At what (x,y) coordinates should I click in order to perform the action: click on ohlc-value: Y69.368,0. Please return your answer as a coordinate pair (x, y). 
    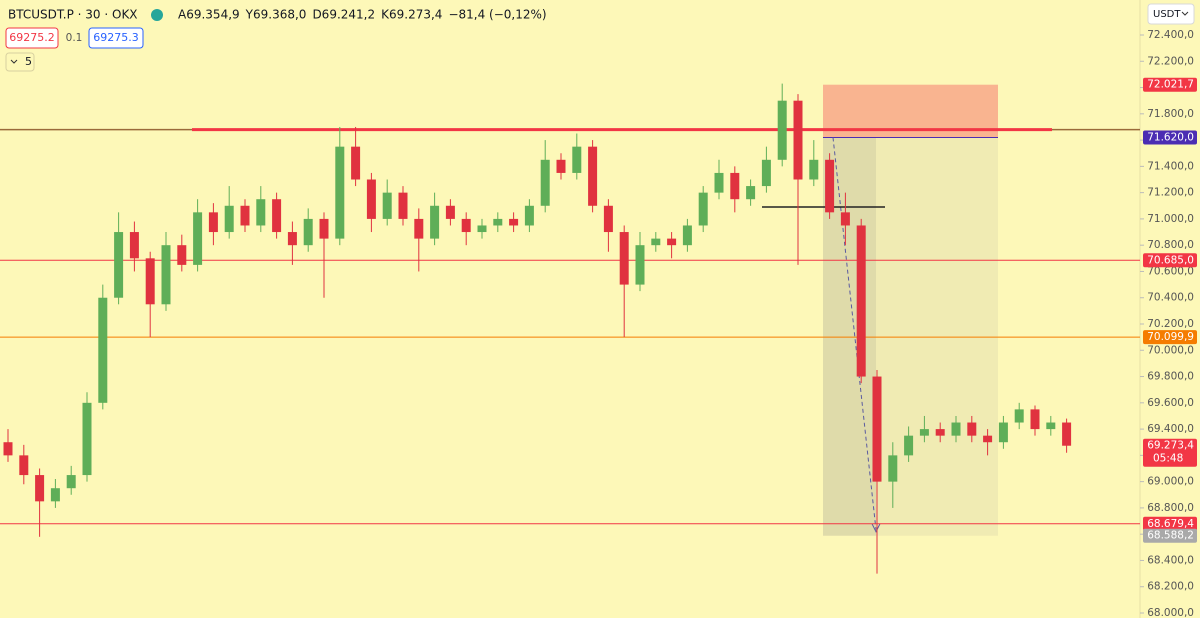
    Looking at the image, I should click on (276, 15).